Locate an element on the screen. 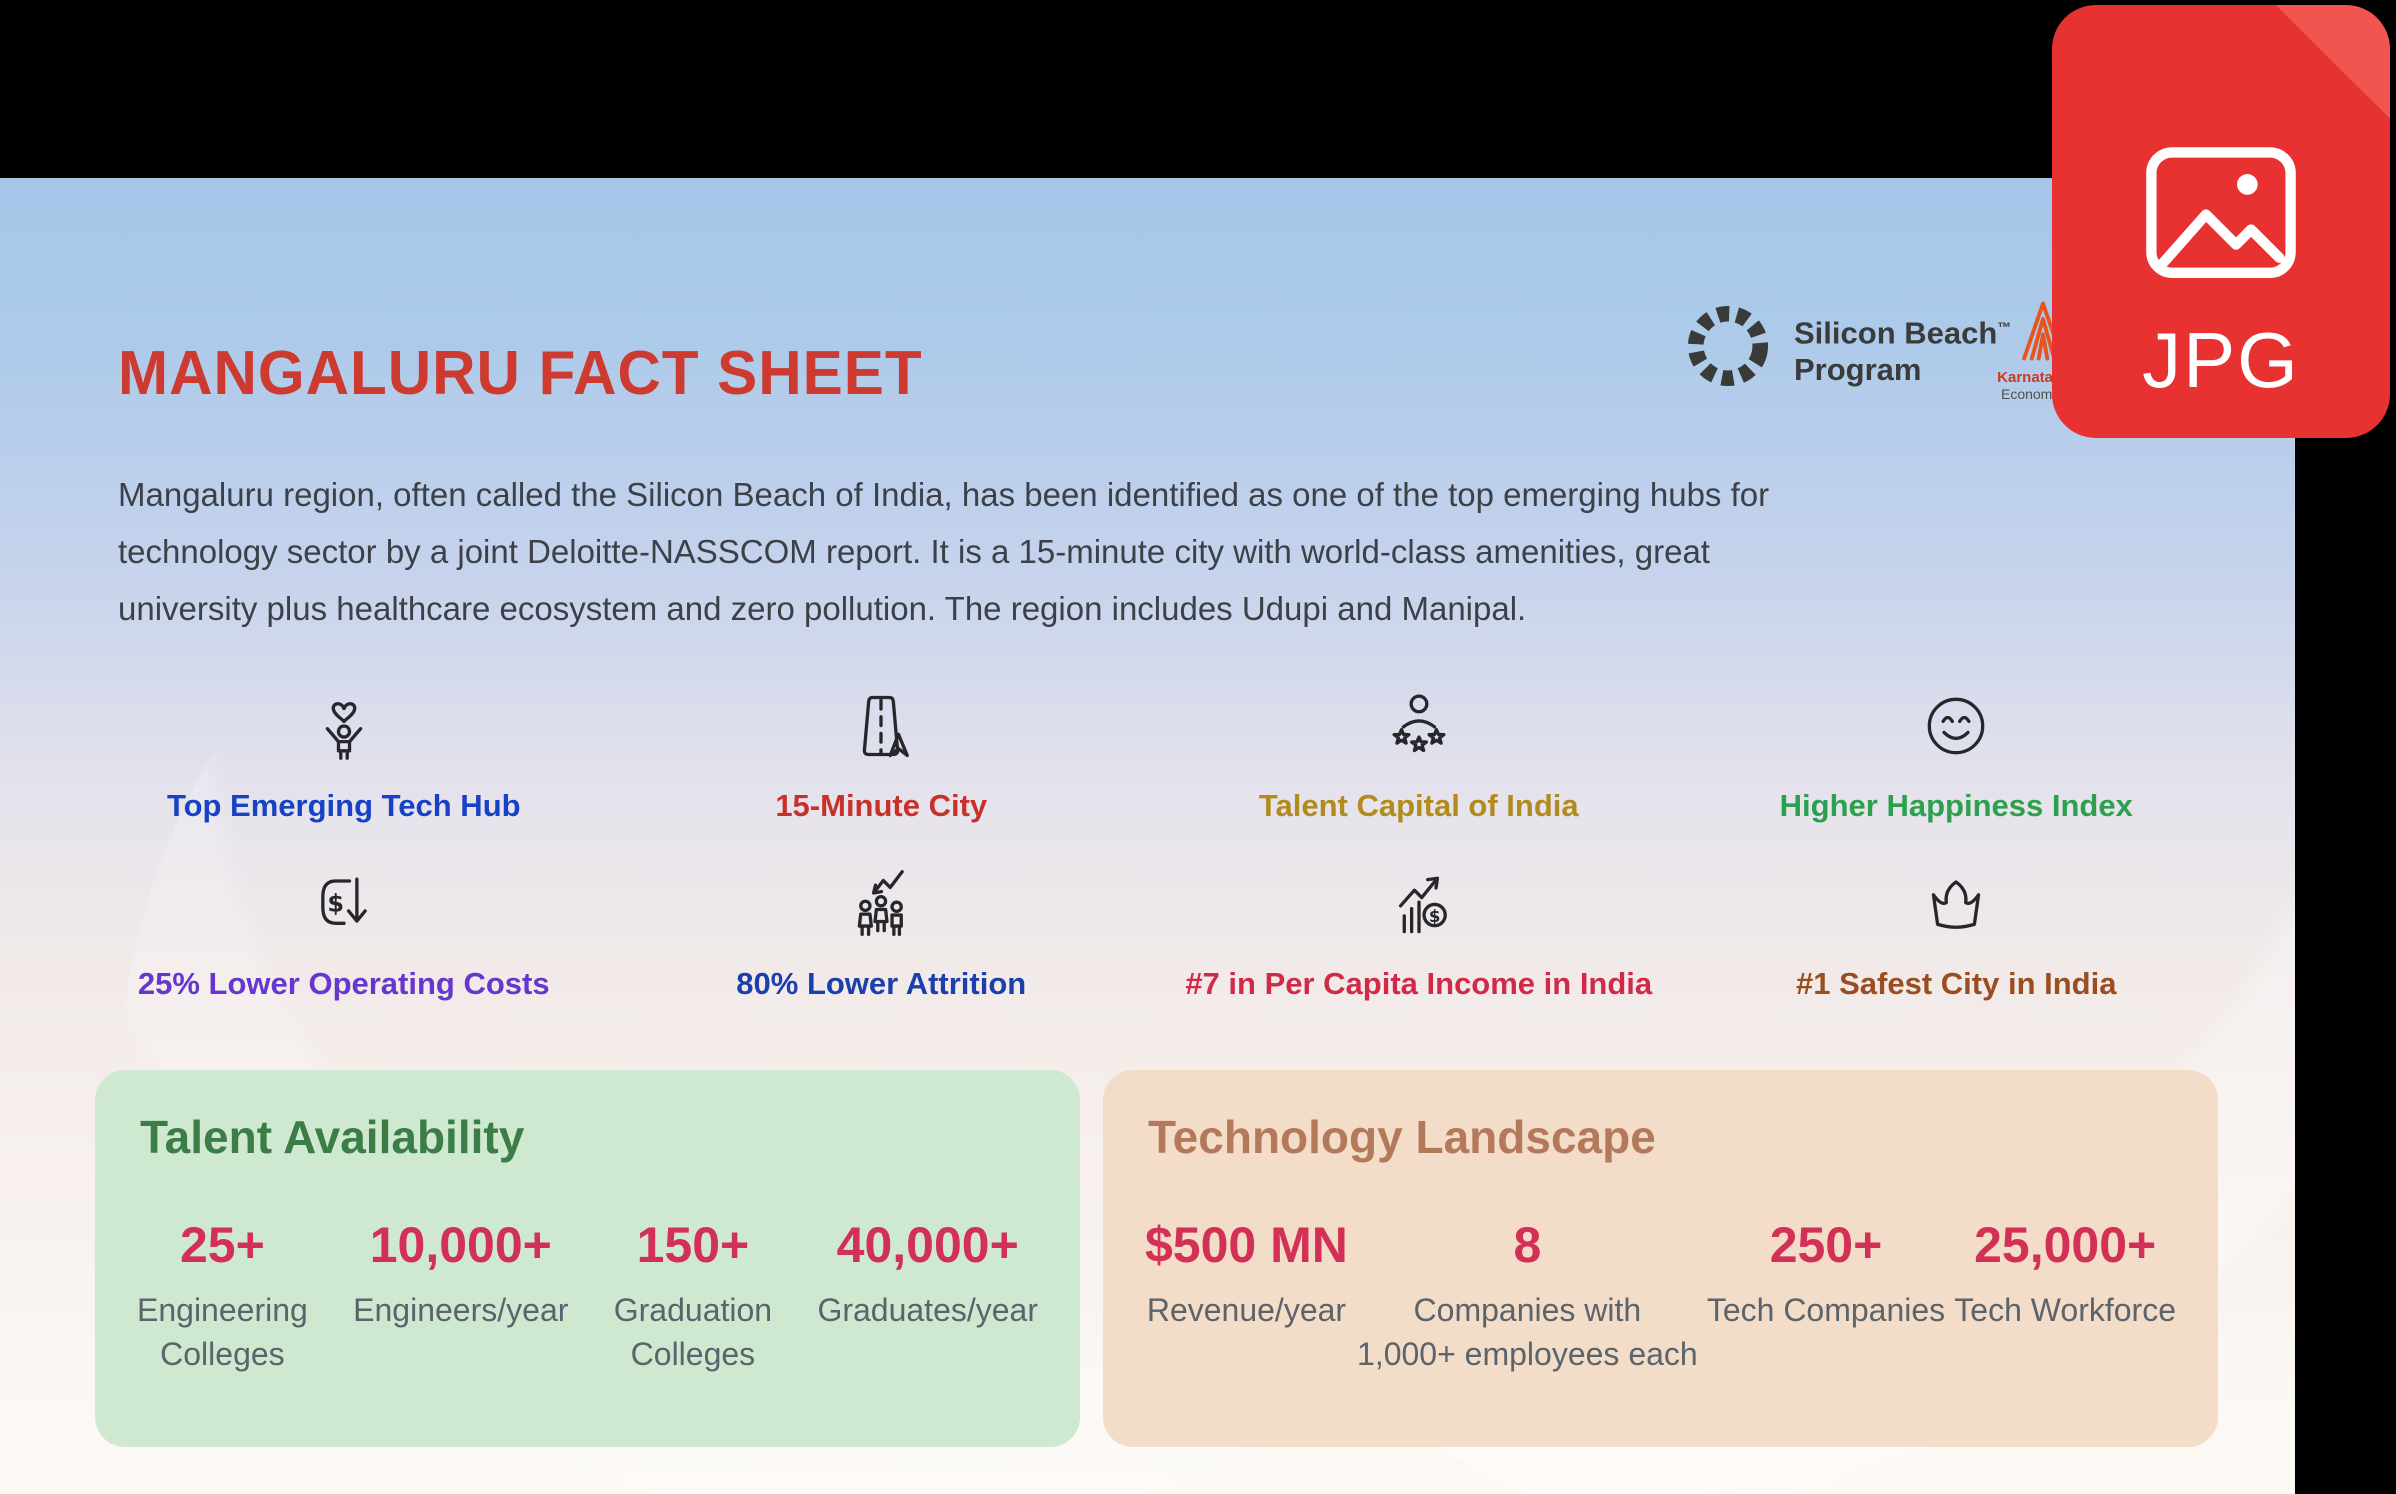 This screenshot has width=2396, height=1494. stat-value: 8 is located at coordinates (1527, 1245).